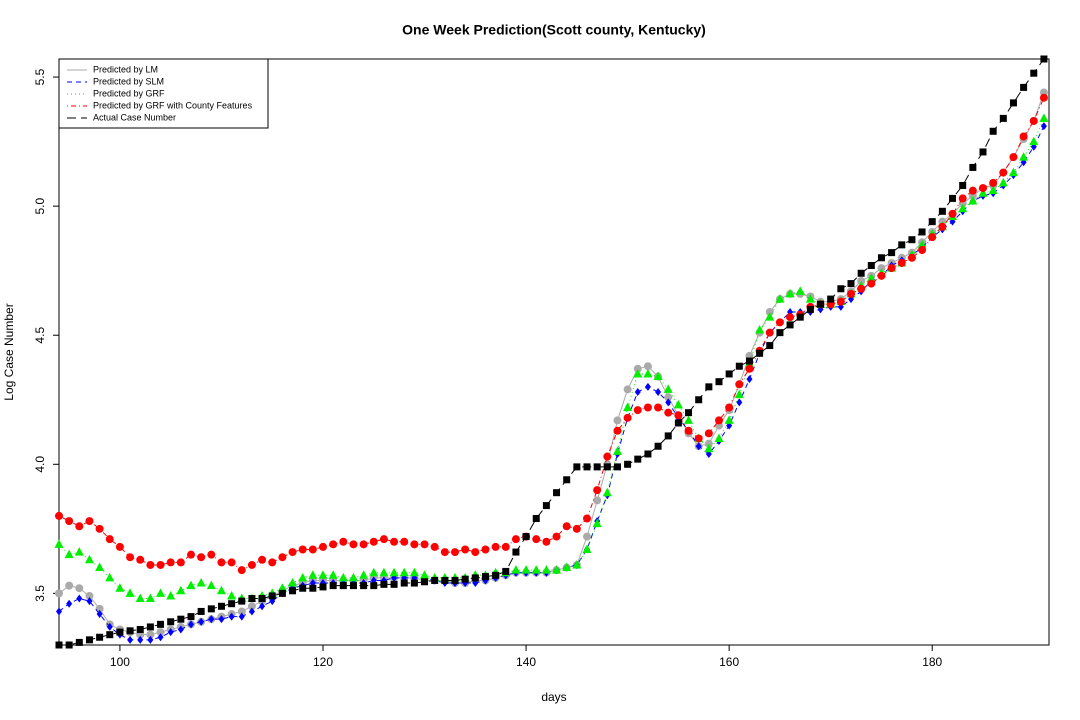  What do you see at coordinates (40, 205) in the screenshot?
I see `y-tick-label: 5.0` at bounding box center [40, 205].